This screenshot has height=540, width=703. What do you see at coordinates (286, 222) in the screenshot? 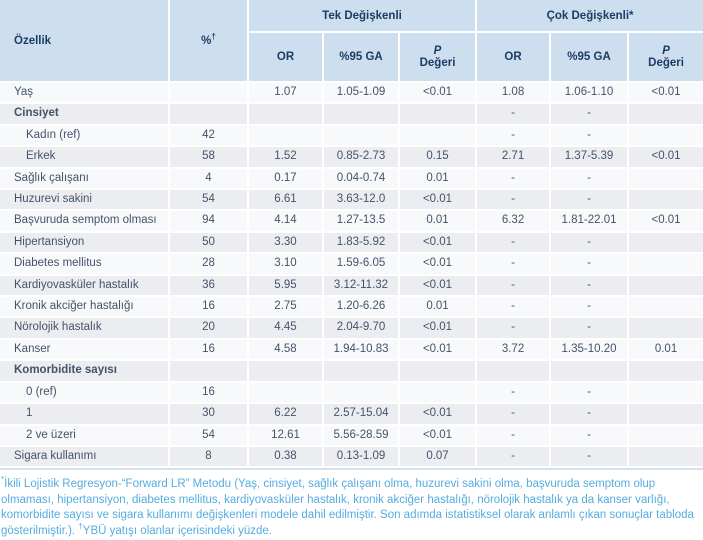
I see `value-cell: 4.14` at bounding box center [286, 222].